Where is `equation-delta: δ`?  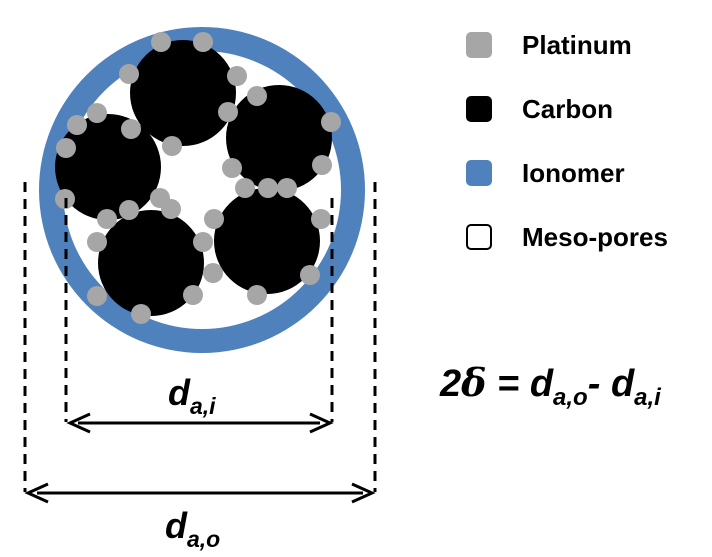
equation-delta: δ is located at coordinates (474, 382).